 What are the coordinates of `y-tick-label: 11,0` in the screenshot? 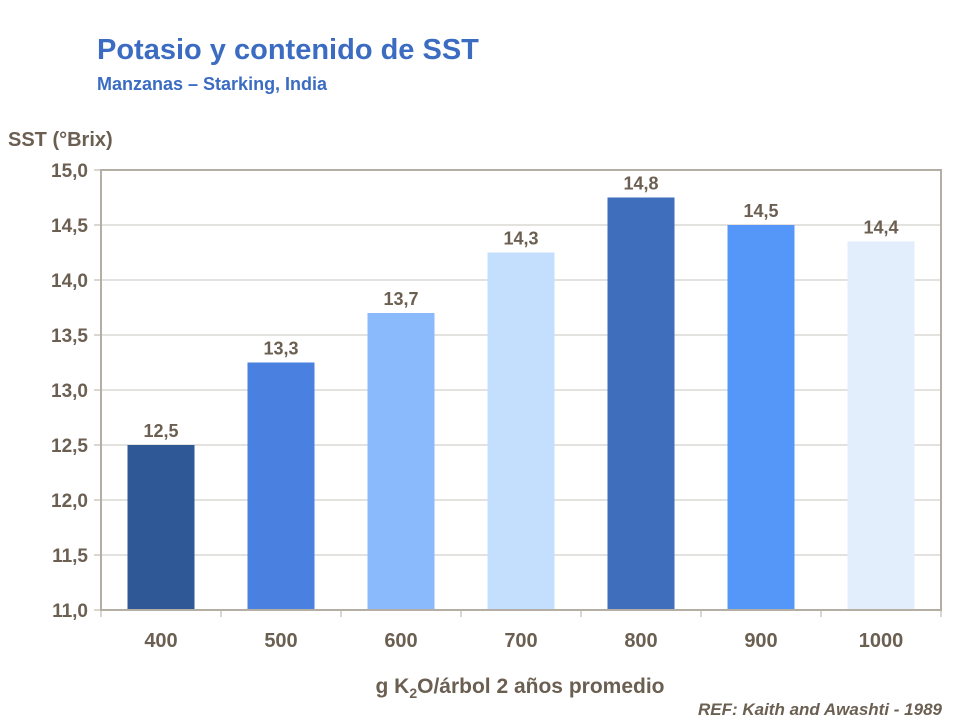 It's located at (70, 611).